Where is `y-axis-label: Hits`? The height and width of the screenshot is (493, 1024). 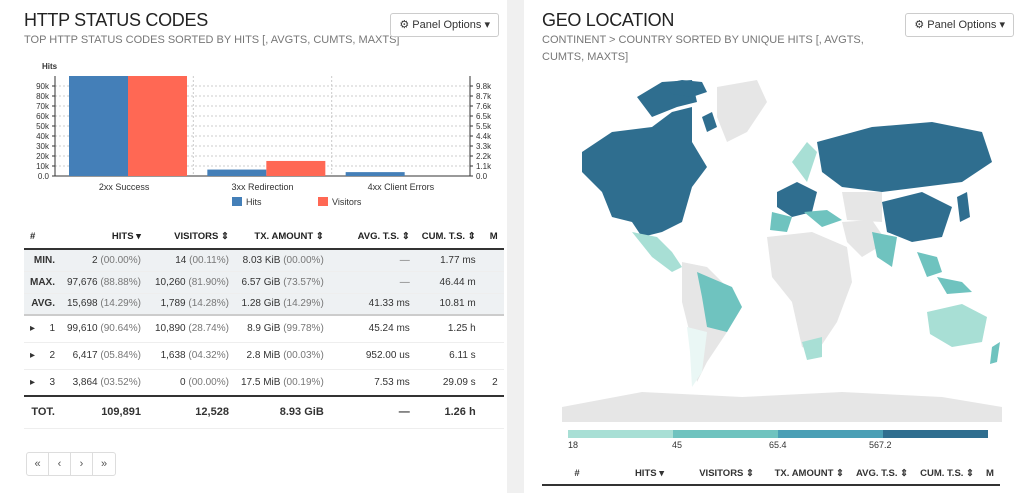
y-axis-label: Hits is located at coordinates (50, 66).